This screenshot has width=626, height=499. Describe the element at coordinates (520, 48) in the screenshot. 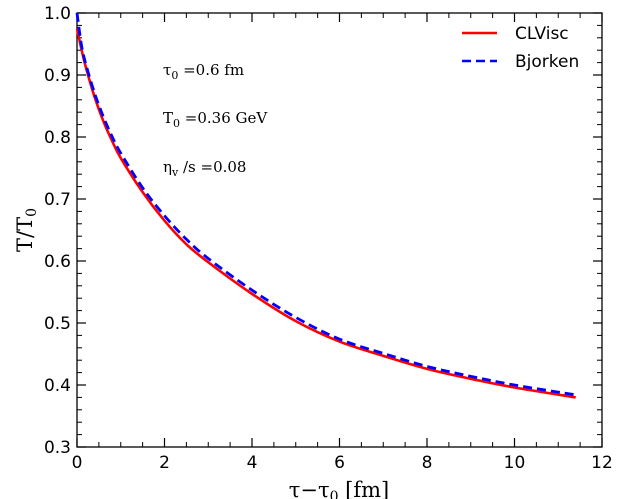

I see `legend: CLVisc Bjorken` at that location.